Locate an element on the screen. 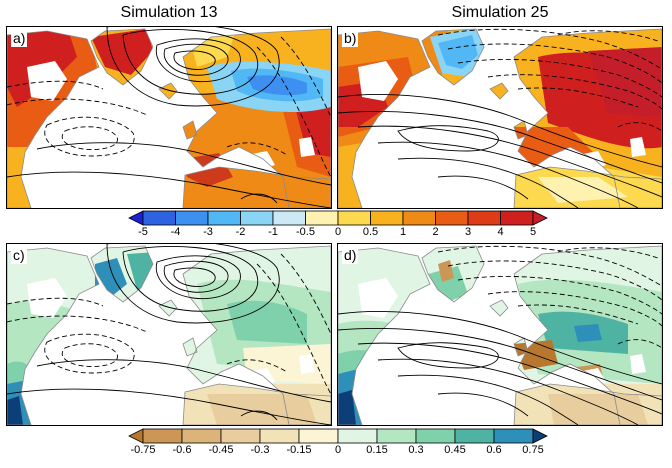 Image resolution: width=672 pixels, height=468 pixels. colorbar-tick-label: 2 is located at coordinates (435, 232).